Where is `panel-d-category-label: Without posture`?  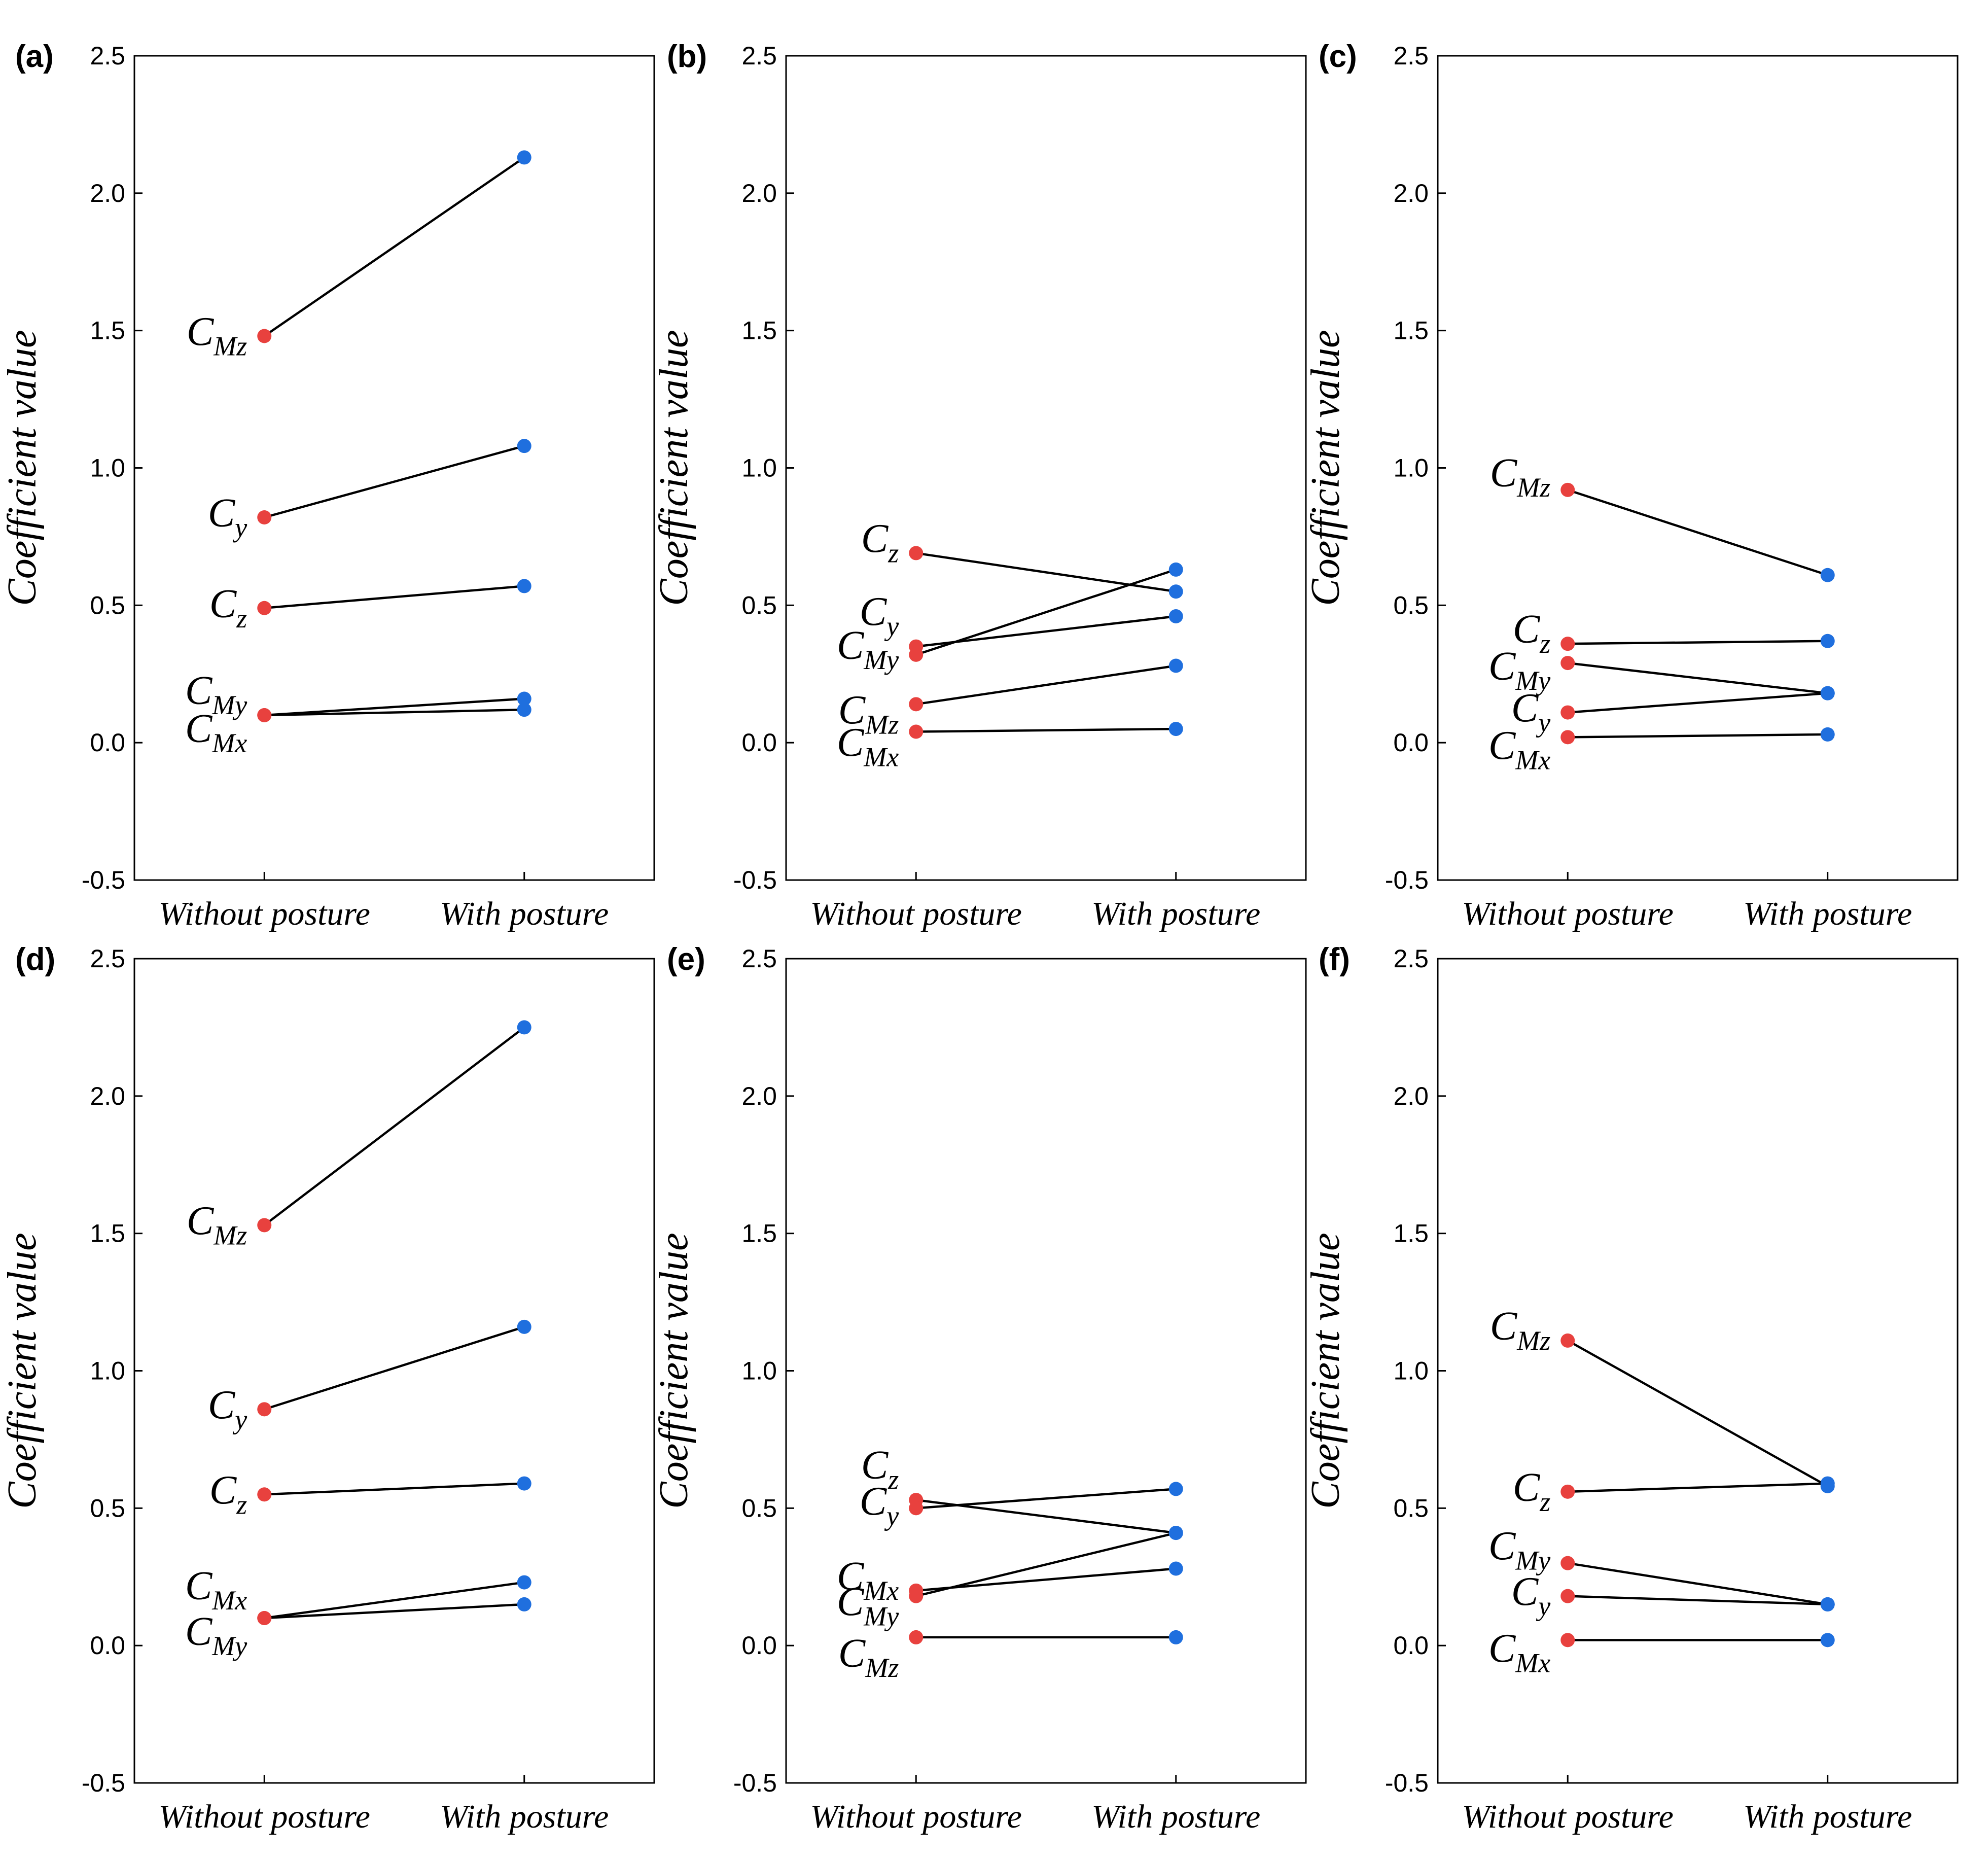
panel-d-category-label: Without posture is located at coordinates (264, 1816).